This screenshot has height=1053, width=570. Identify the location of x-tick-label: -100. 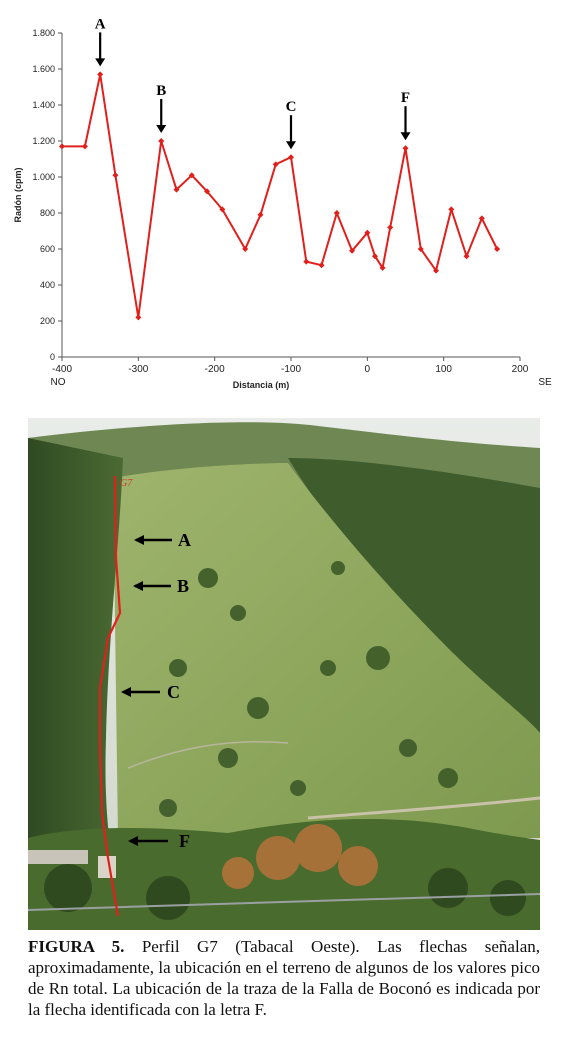
(291, 369).